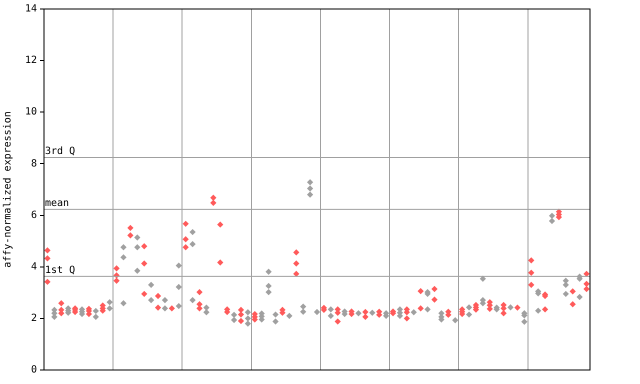  I want to click on ref-line-label: mean, so click(57, 203).